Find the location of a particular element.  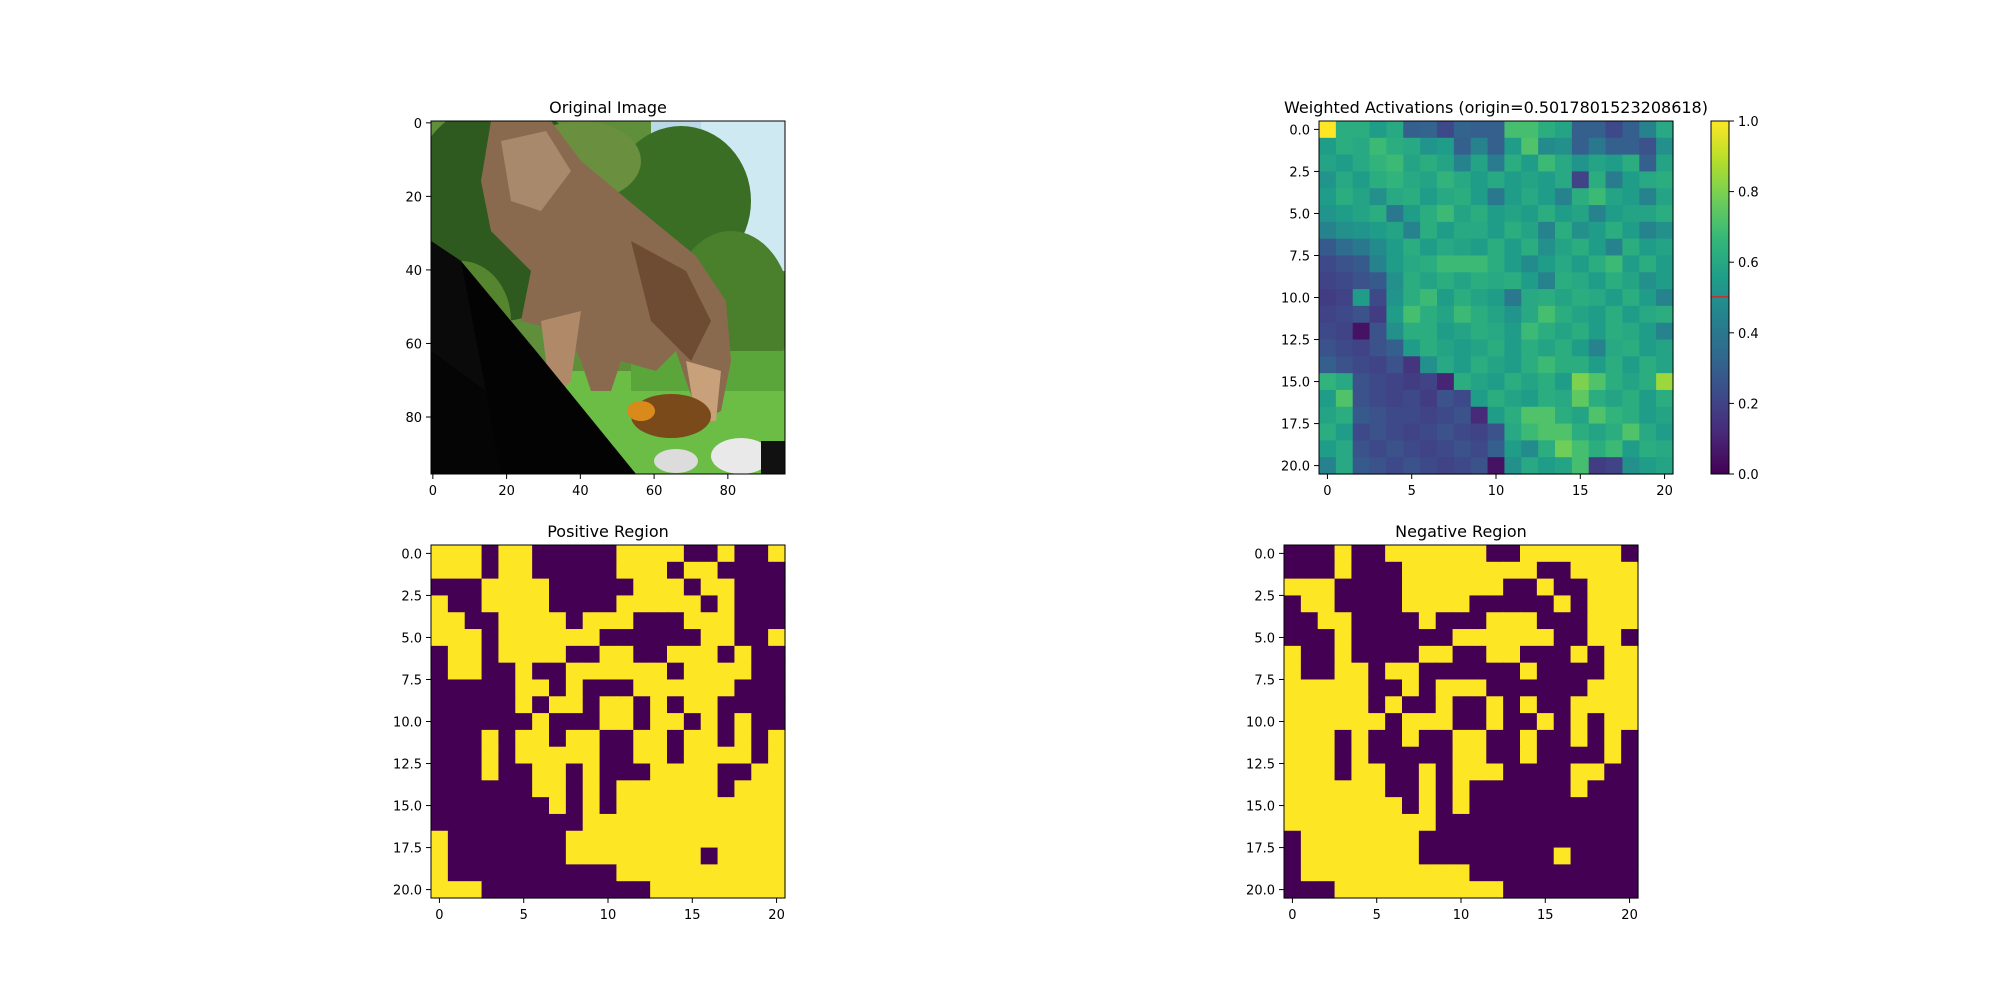

panel-original-image: 0 20 40 60 80 0 20 40 60 80 Original Image is located at coordinates (595, 298).